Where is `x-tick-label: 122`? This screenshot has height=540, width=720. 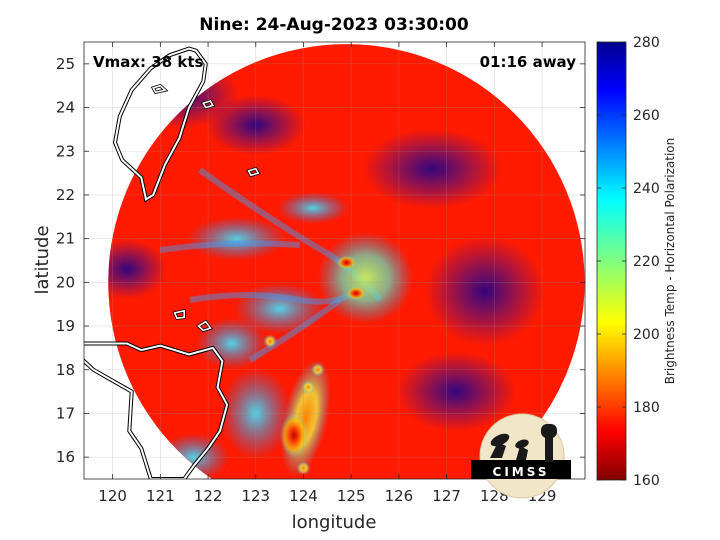 x-tick-label: 122 is located at coordinates (208, 496).